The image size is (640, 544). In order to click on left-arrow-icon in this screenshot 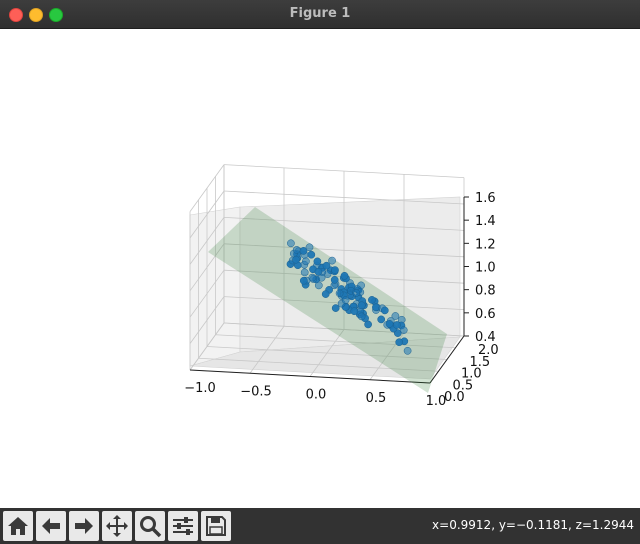, I will do `click(51, 526)`.